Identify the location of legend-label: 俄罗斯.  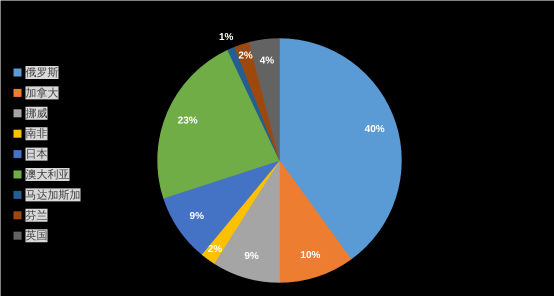
(42, 72).